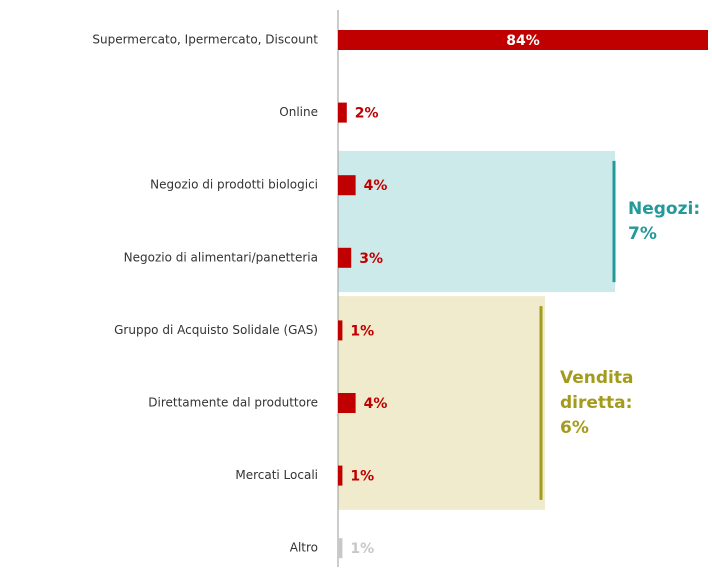  Describe the element at coordinates (574, 428) in the screenshot. I see `group-label: 6%` at that location.